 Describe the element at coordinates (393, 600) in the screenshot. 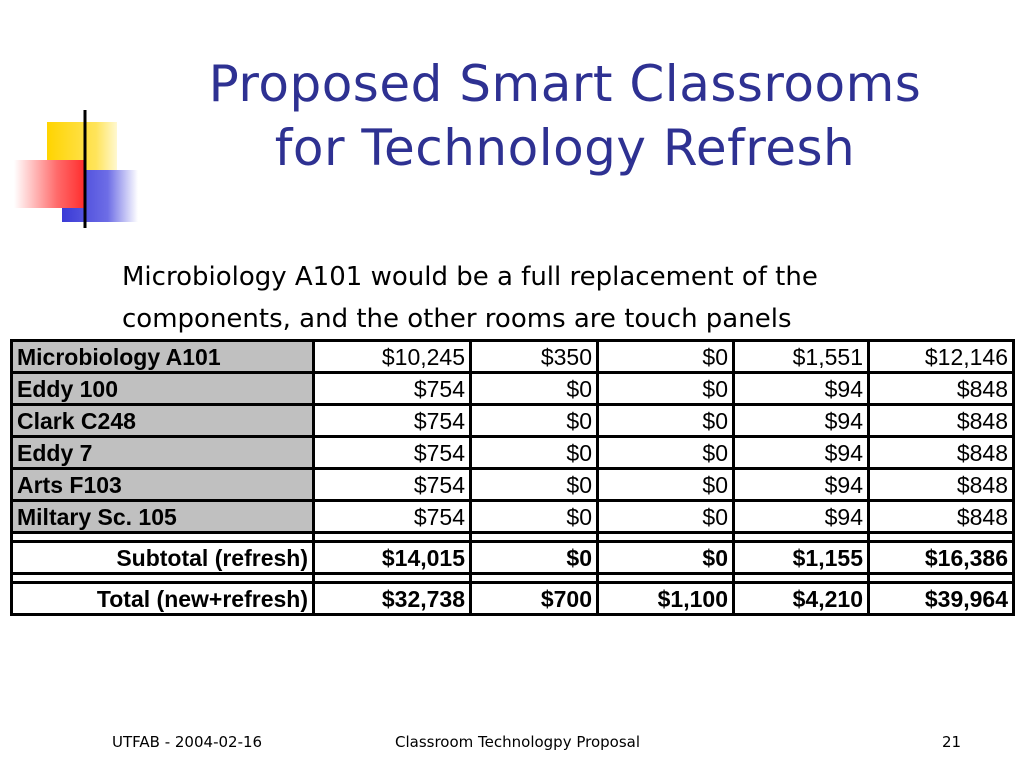

I see `cost-cell: $32,738` at that location.